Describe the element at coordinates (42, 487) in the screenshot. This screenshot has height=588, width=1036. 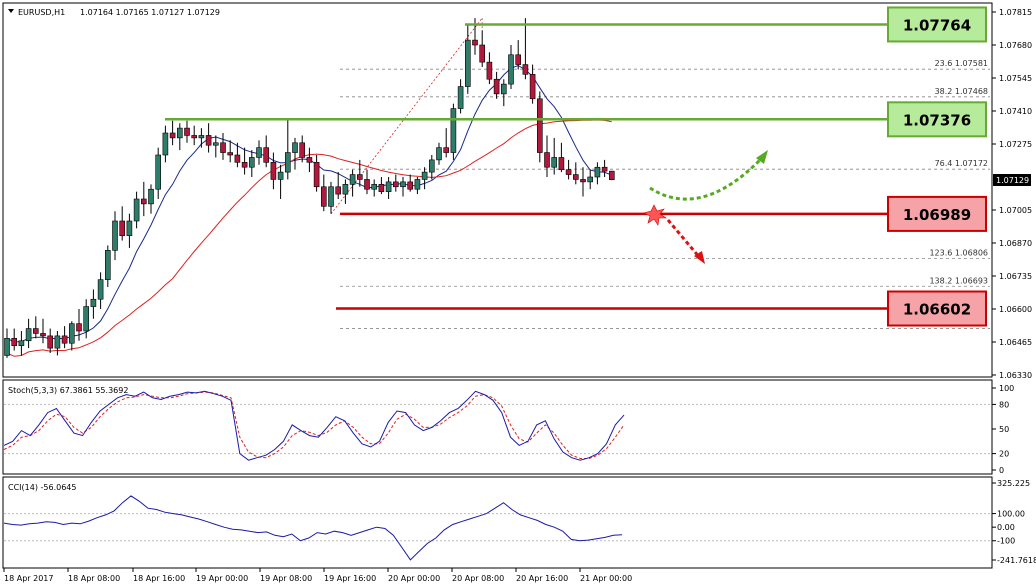
I see `cci-title: CCI(14) -56.0645` at that location.